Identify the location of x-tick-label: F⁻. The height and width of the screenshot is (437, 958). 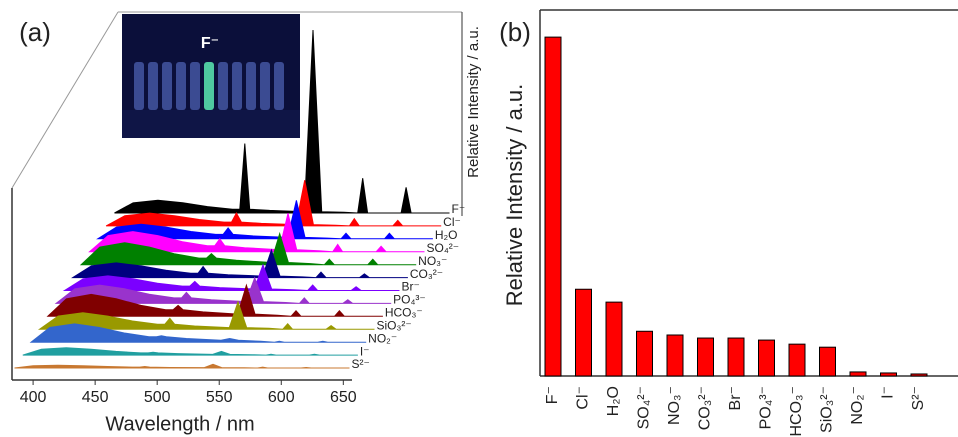
(552, 395).